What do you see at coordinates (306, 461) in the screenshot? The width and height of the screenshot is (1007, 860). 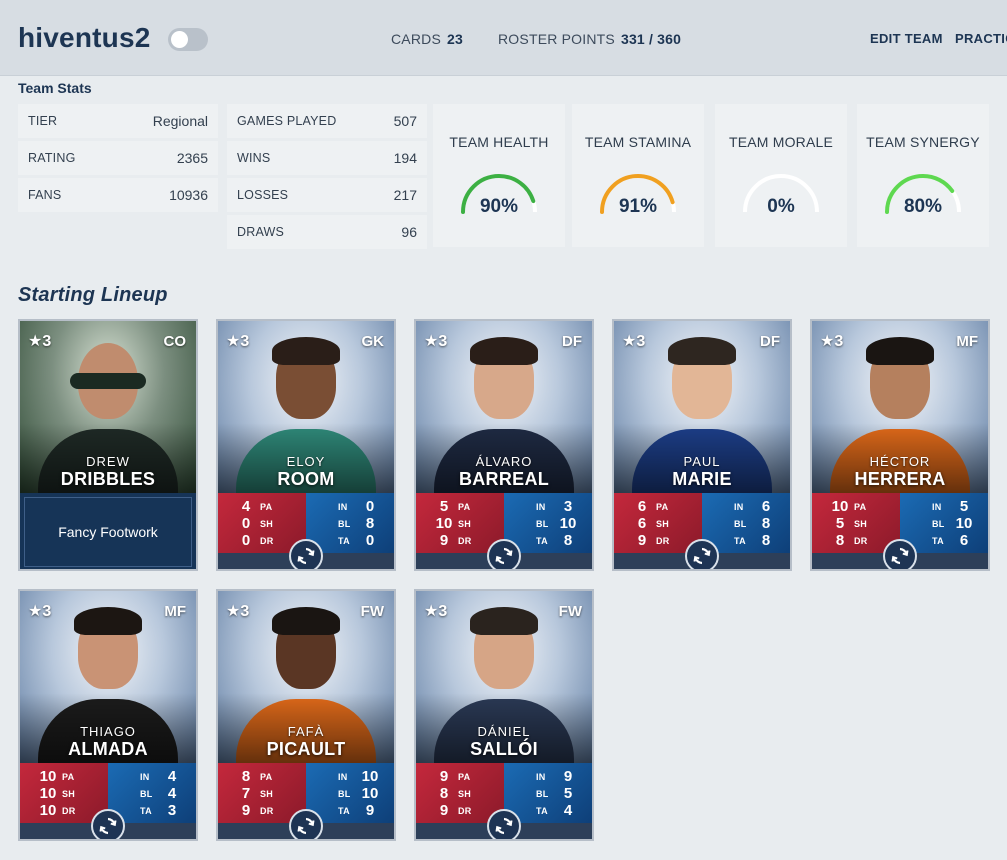 I see `card-first-name: ELOY` at bounding box center [306, 461].